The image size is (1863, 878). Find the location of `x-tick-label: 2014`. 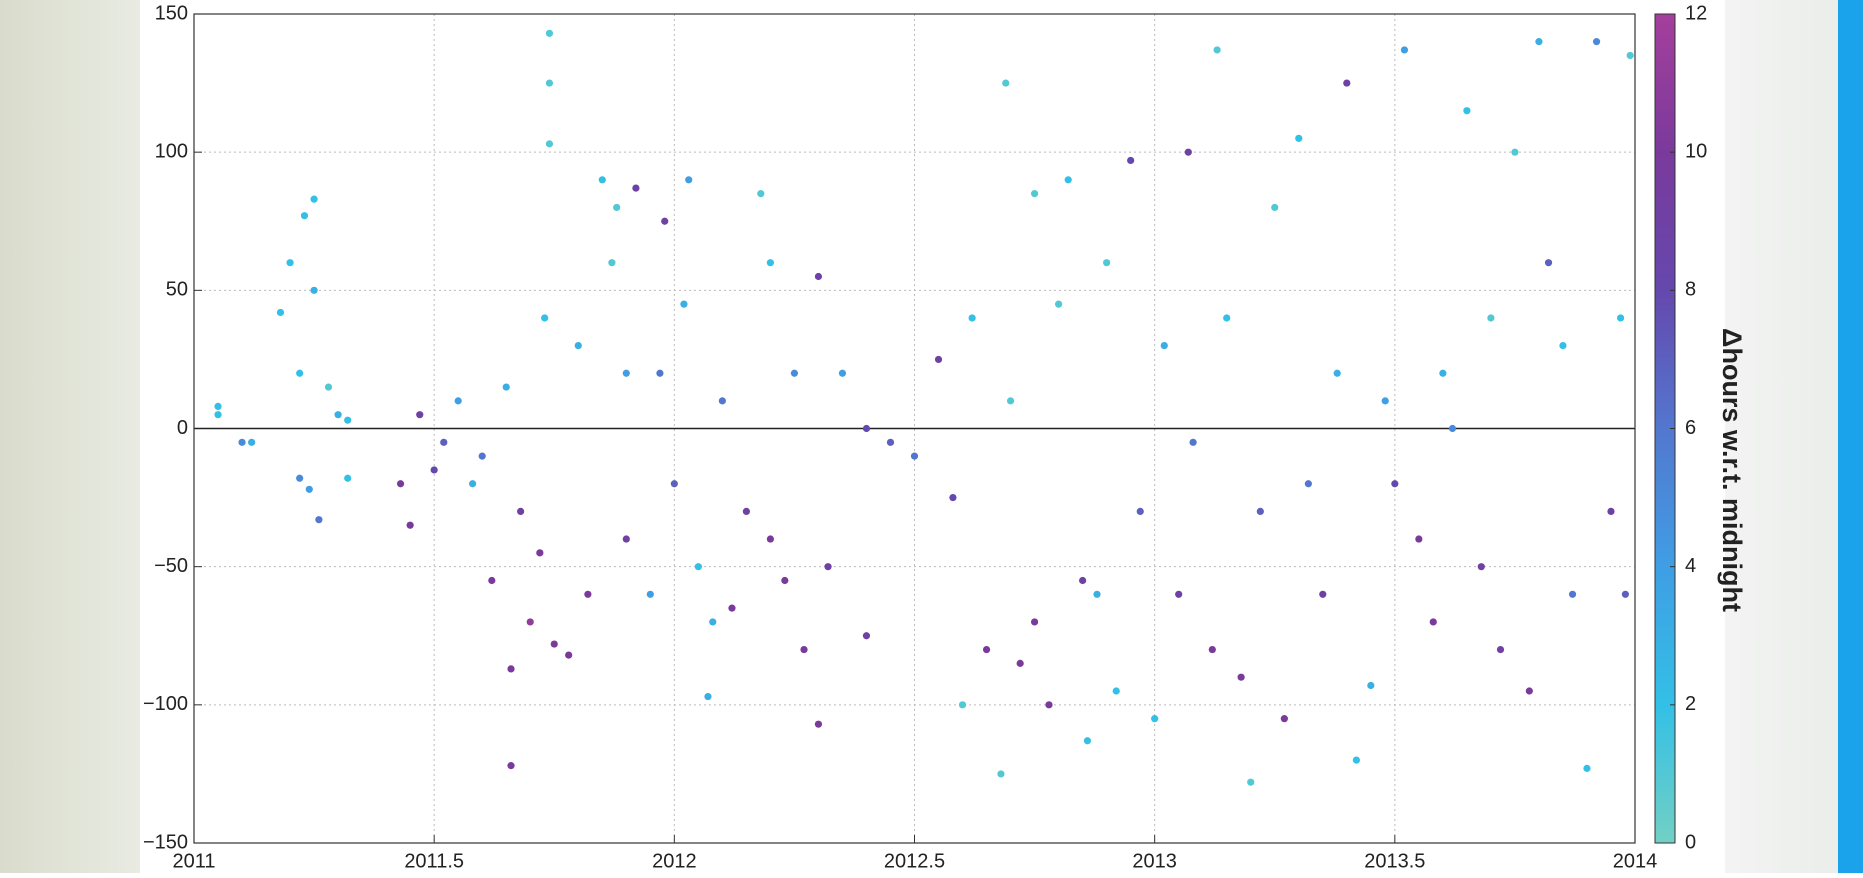

x-tick-label: 2014 is located at coordinates (1635, 861).